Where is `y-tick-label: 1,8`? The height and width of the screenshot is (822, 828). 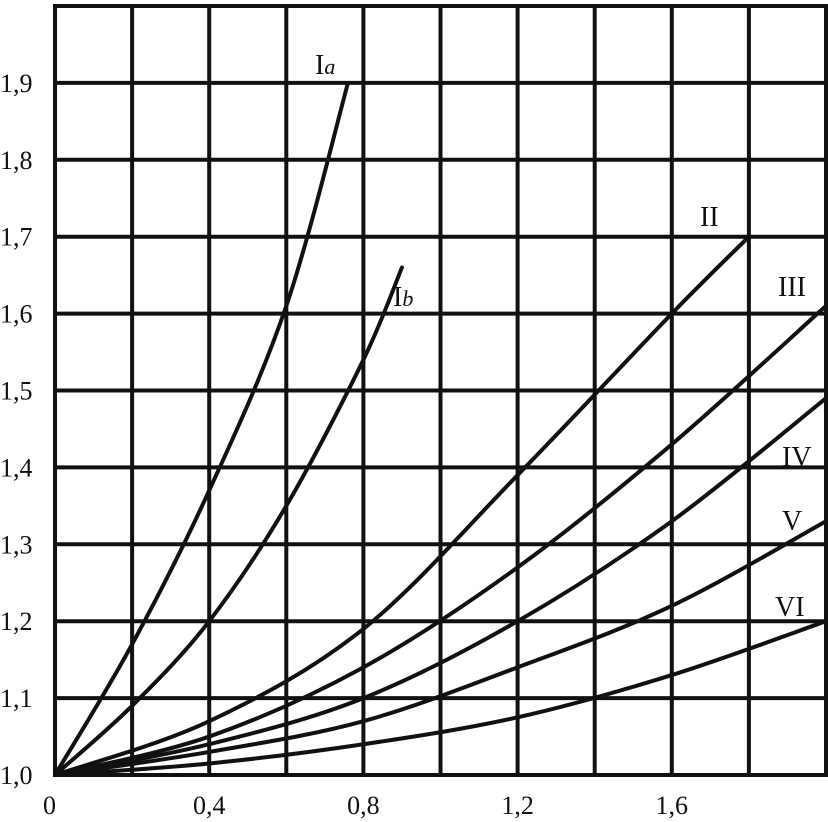 y-tick-label: 1,8 is located at coordinates (16, 160).